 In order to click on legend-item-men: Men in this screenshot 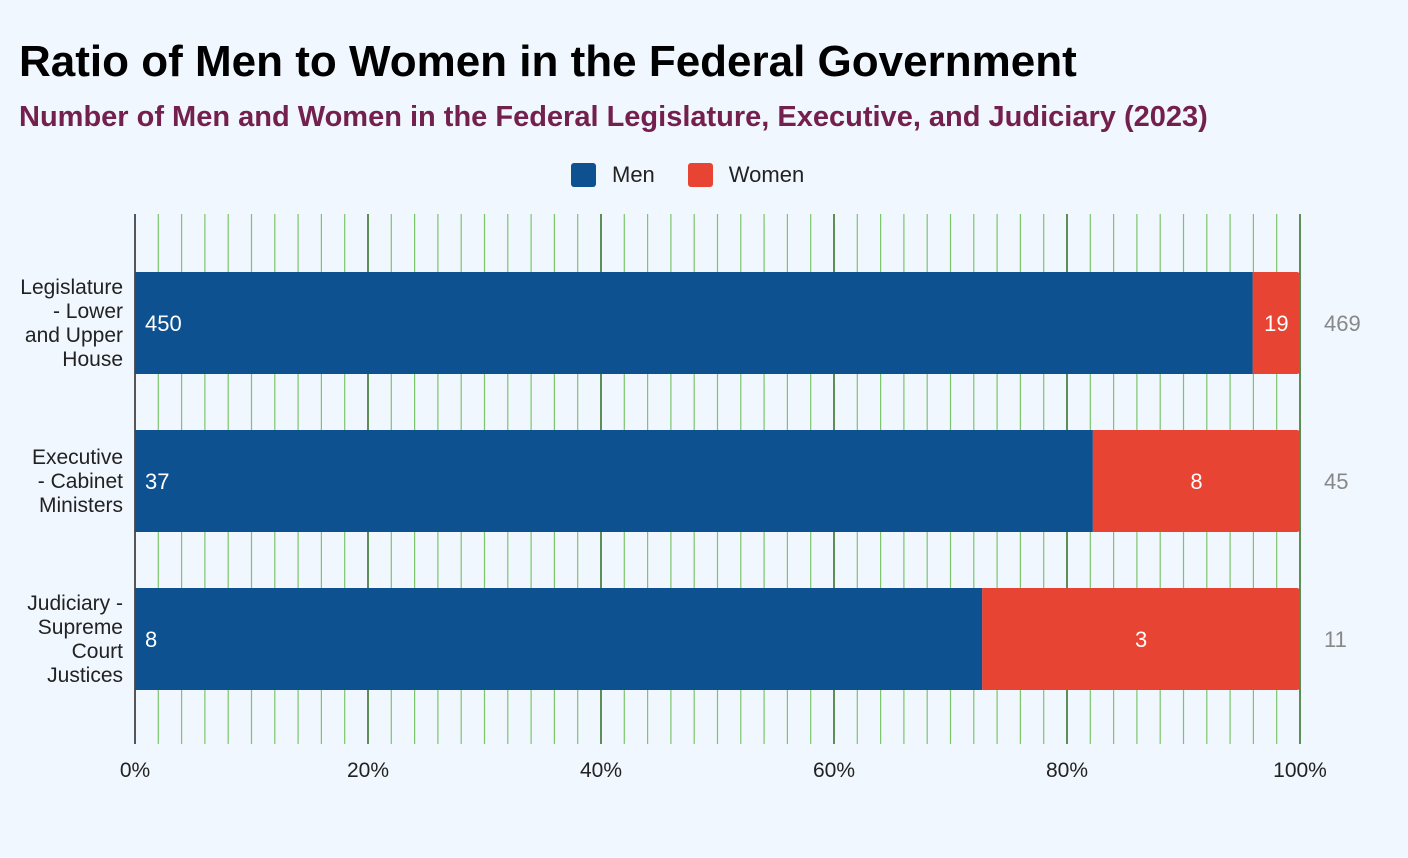, I will do `click(613, 175)`.